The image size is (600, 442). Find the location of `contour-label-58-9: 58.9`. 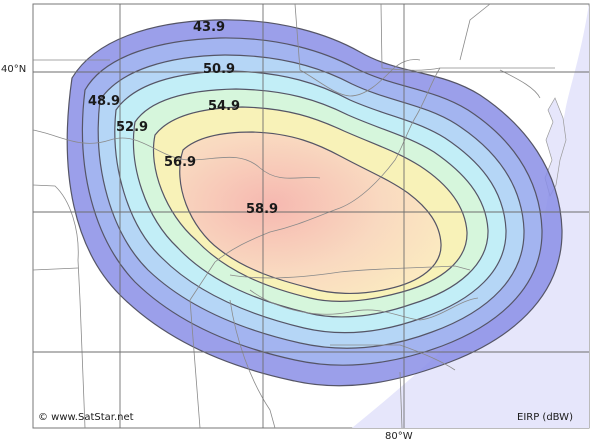

contour-label-58-9: 58.9 is located at coordinates (262, 209).